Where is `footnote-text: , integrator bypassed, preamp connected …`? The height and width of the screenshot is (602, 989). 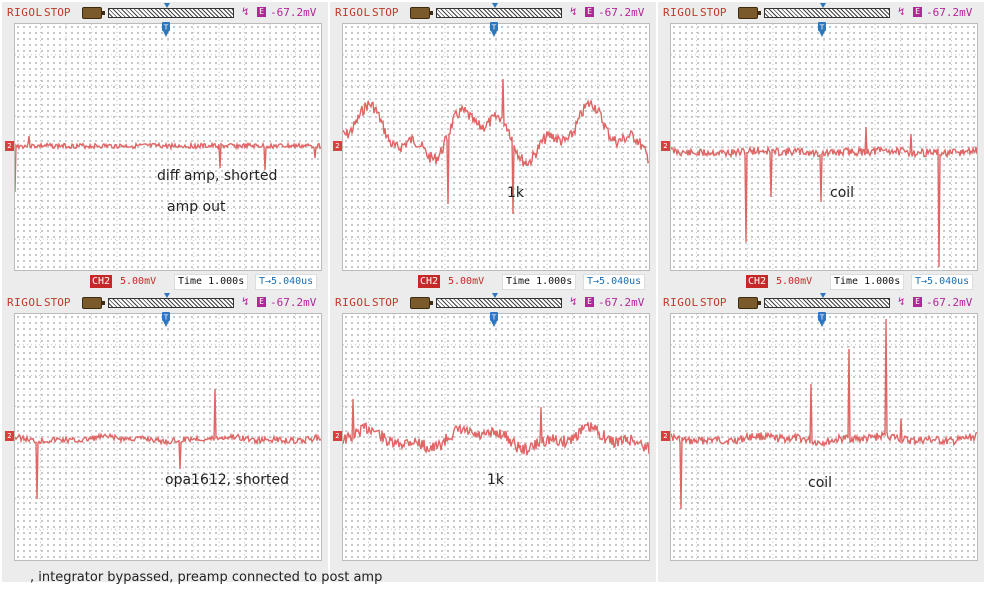
footnote-text: , integrator bypassed, preamp connected … is located at coordinates (206, 577).